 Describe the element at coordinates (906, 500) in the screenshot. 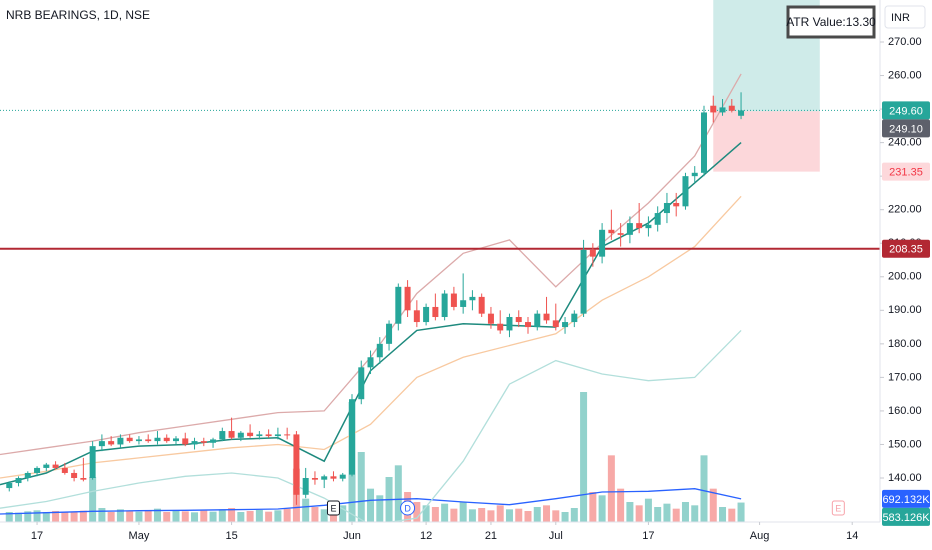

I see `price-badge-label: 692.132K` at that location.